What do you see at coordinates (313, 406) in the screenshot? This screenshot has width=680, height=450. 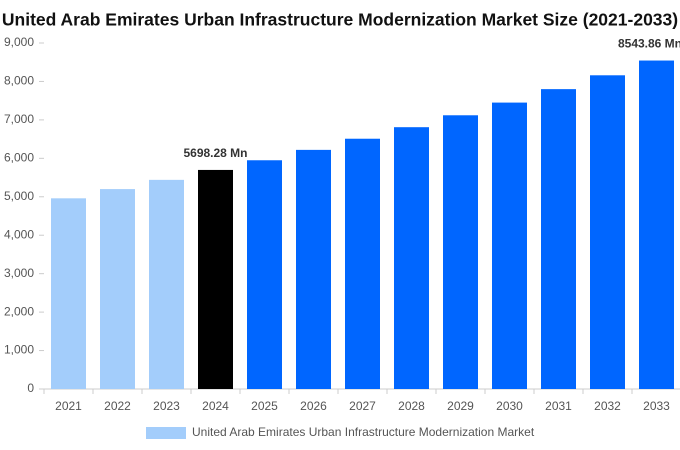 I see `x-tick-label: 2026` at bounding box center [313, 406].